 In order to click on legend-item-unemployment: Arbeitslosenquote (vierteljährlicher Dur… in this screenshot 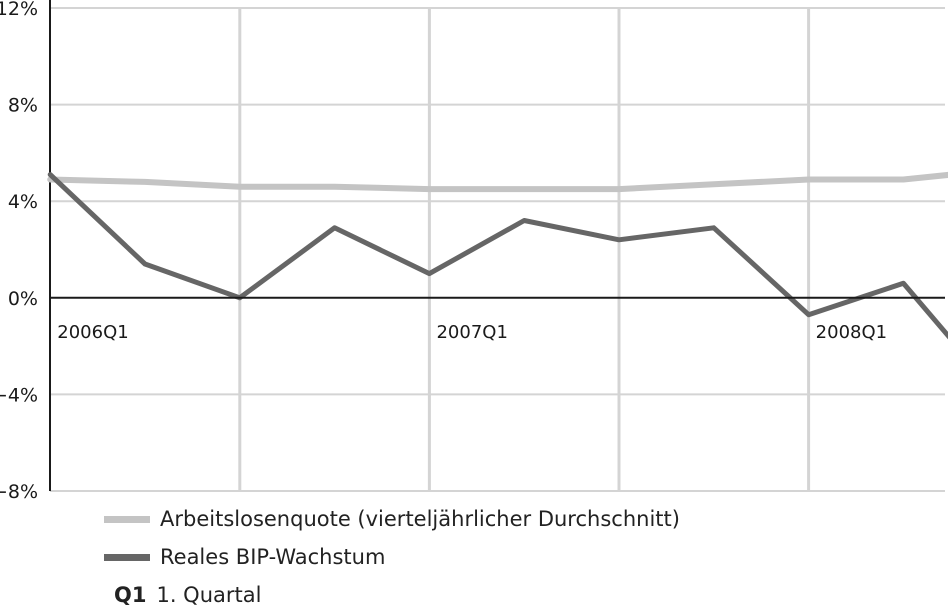, I will do `click(392, 519)`.